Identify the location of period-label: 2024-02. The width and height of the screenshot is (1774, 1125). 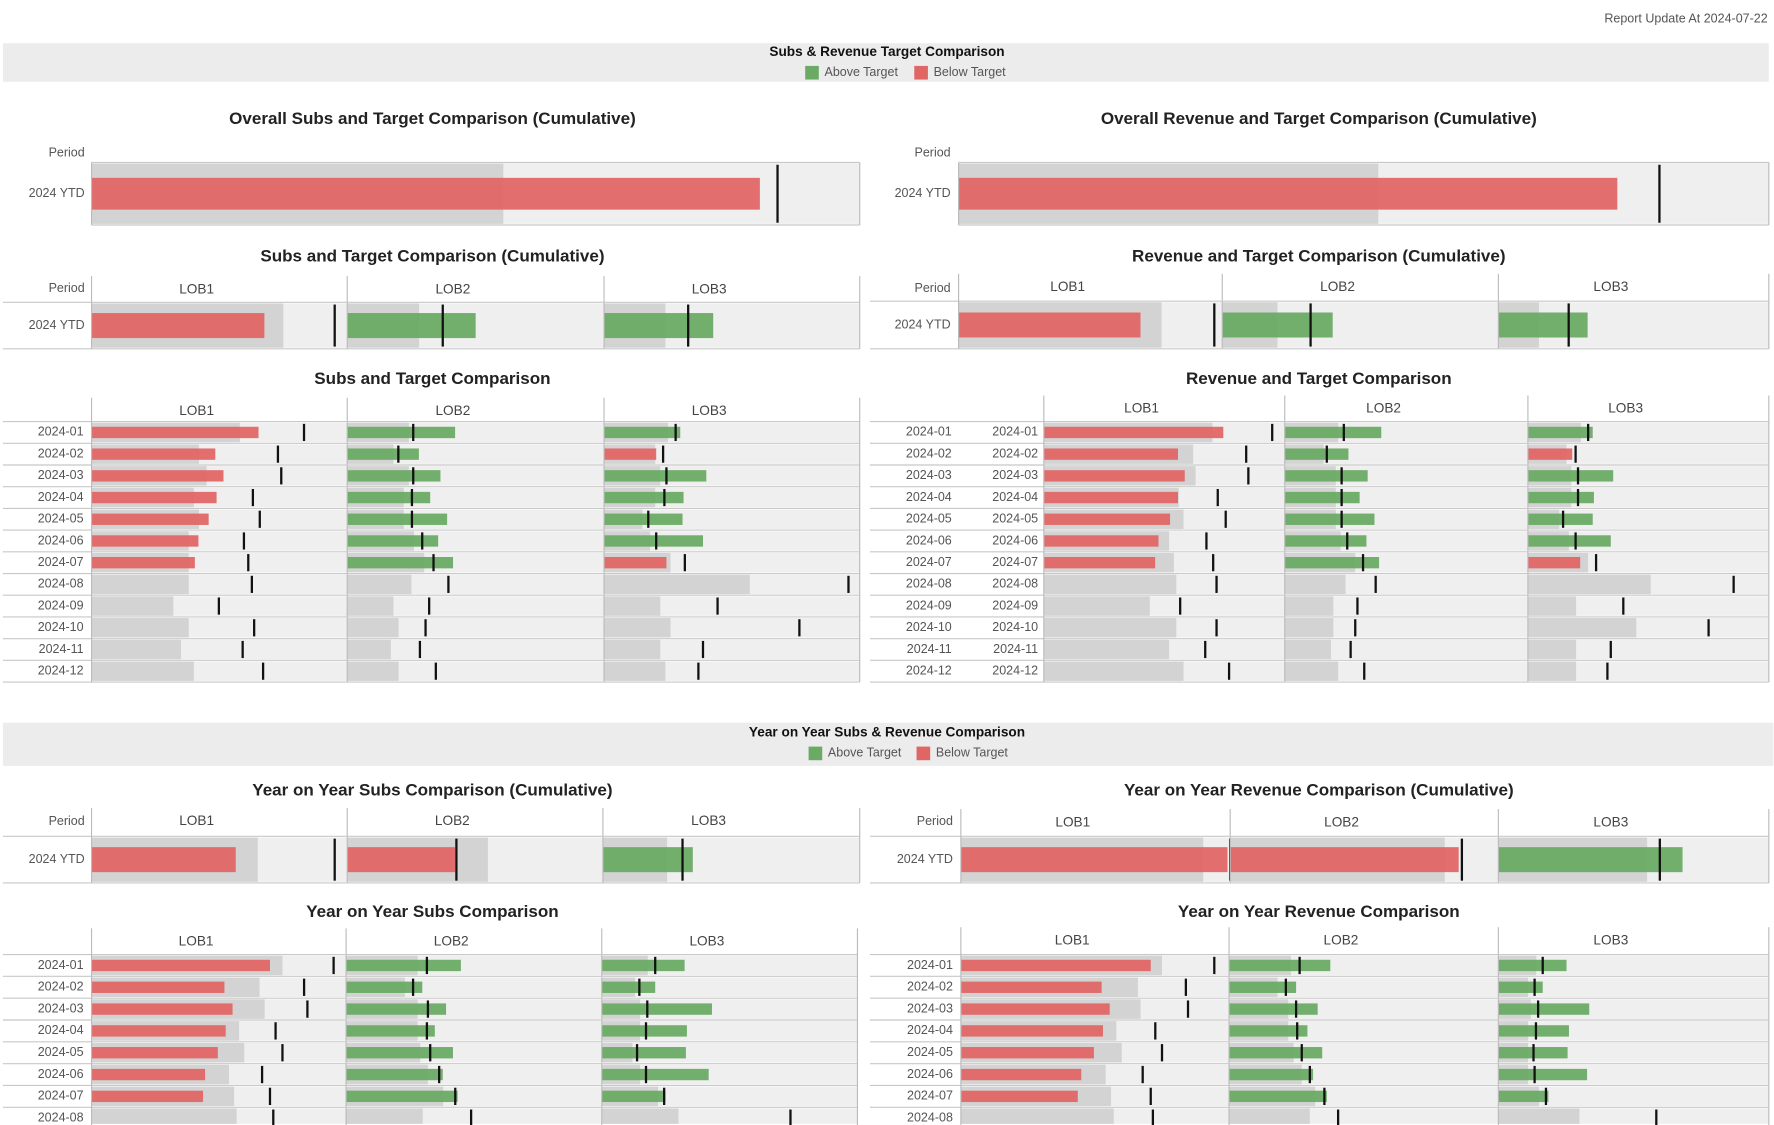
(61, 453).